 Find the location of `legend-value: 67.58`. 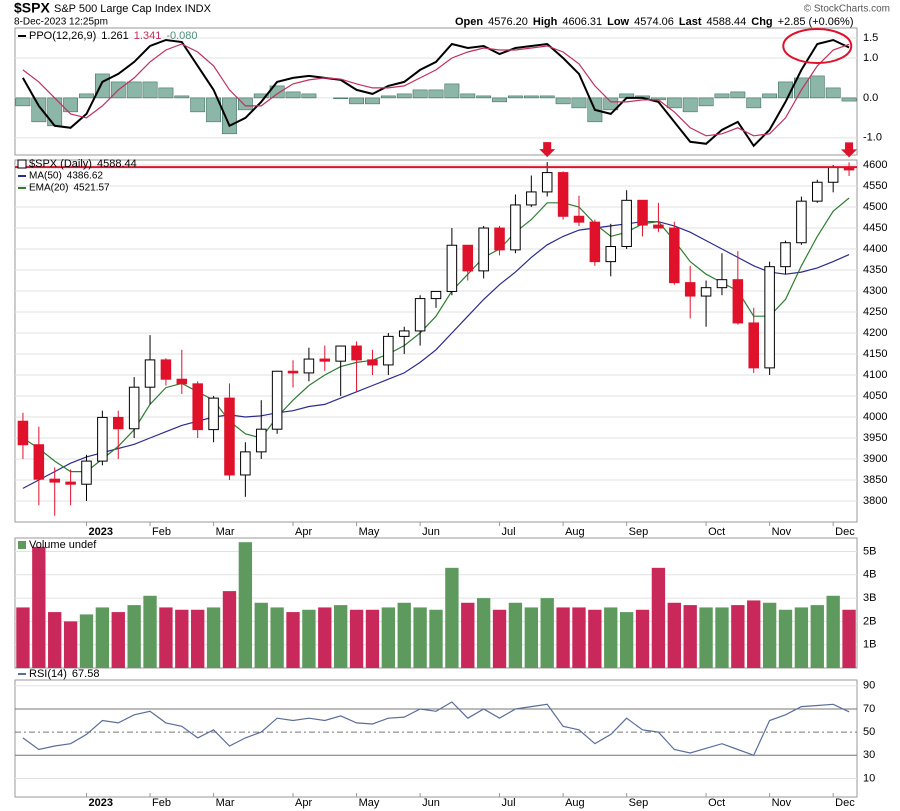

legend-value: 67.58 is located at coordinates (86, 674).